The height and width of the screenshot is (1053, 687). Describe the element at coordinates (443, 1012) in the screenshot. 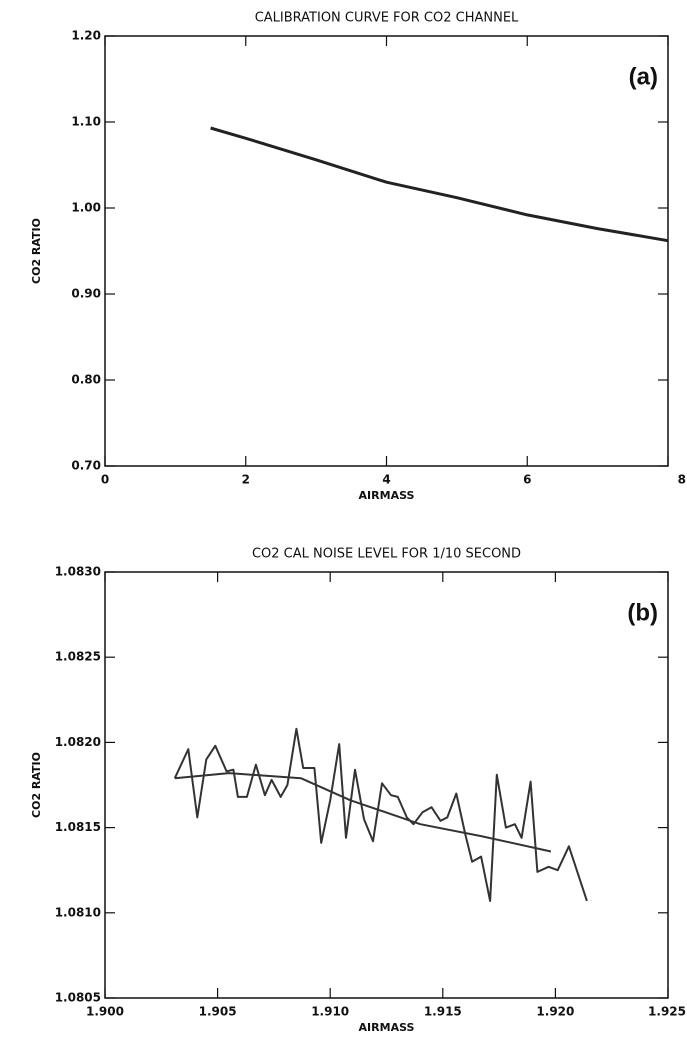

I see `x-tick-label: 1.915` at that location.